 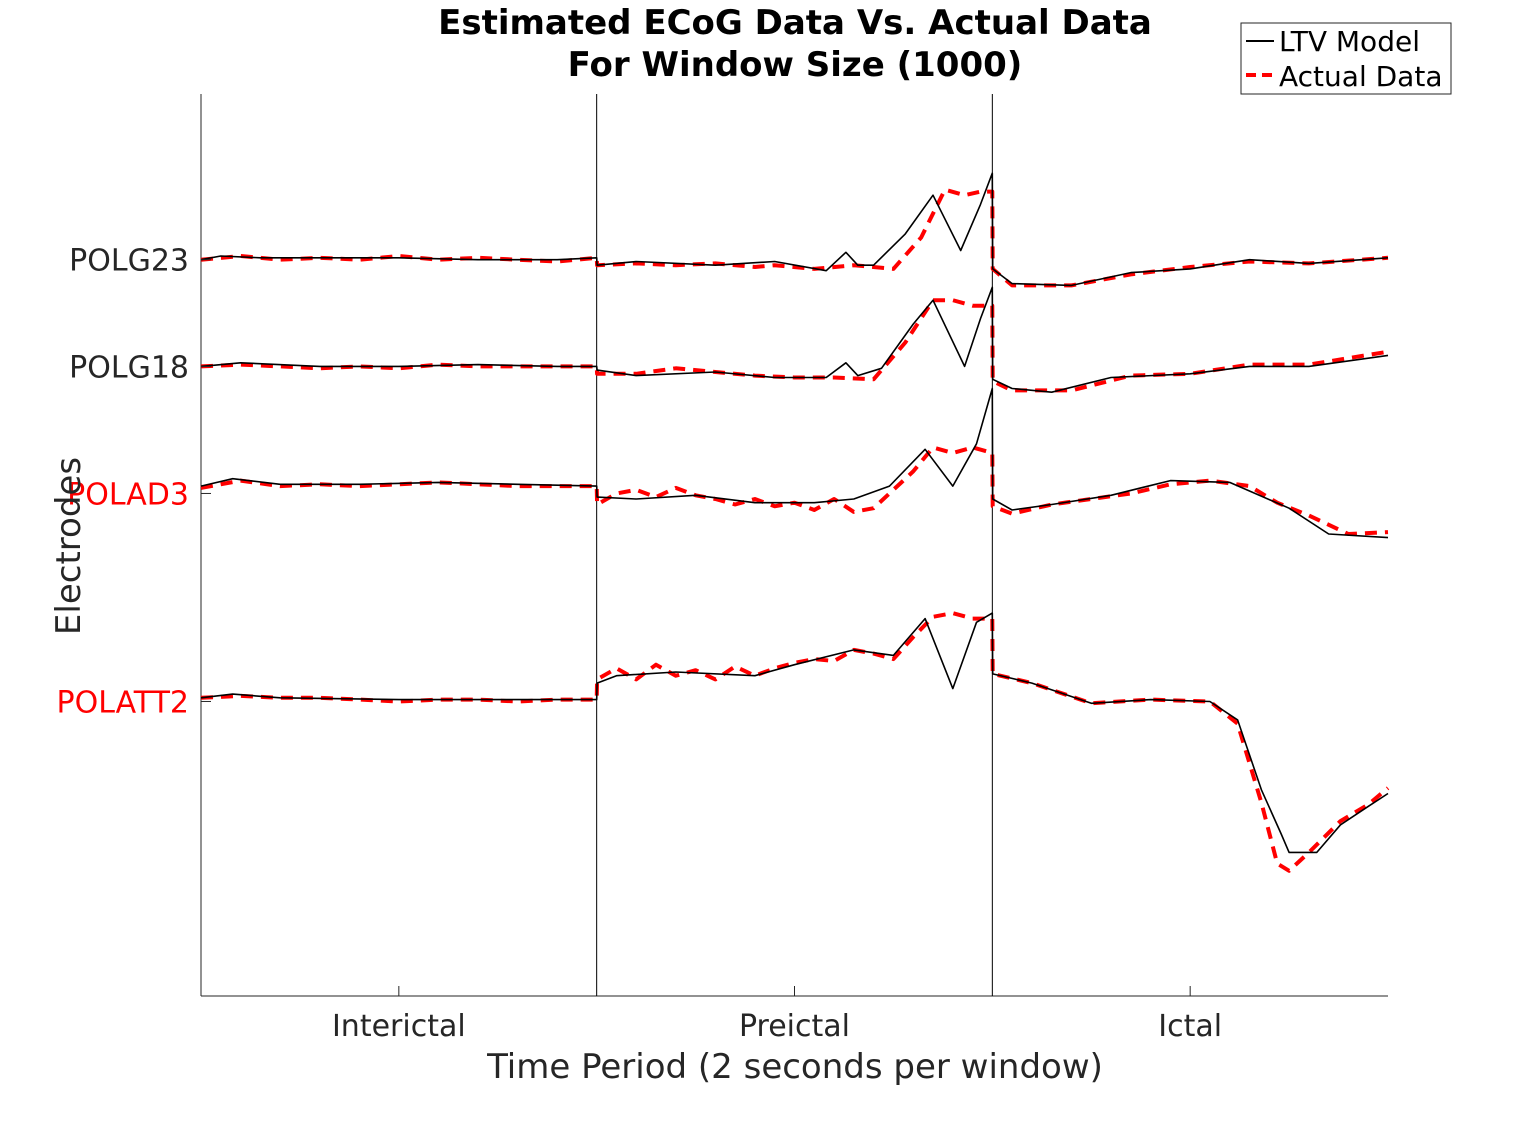 What do you see at coordinates (1360, 76) in the screenshot?
I see `legend-label-actual-data: Actual Data` at bounding box center [1360, 76].